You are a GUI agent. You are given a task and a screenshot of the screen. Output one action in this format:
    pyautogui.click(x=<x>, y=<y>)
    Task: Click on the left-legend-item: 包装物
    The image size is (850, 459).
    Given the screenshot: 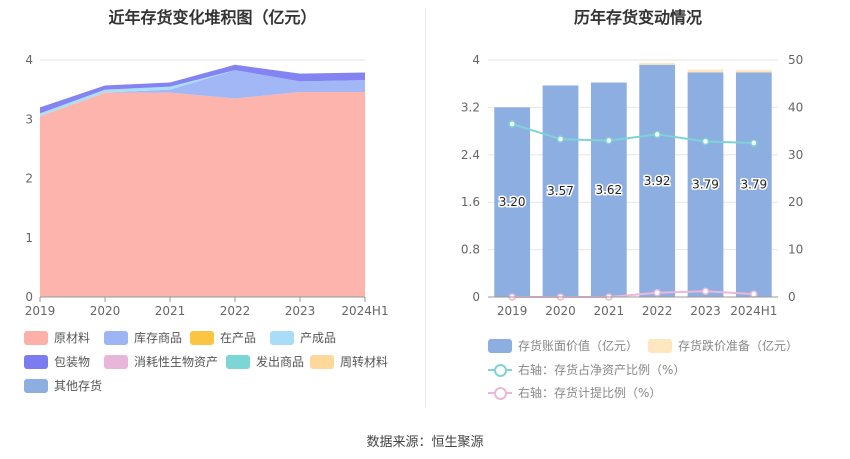 What is the action you would take?
    pyautogui.click(x=57, y=361)
    